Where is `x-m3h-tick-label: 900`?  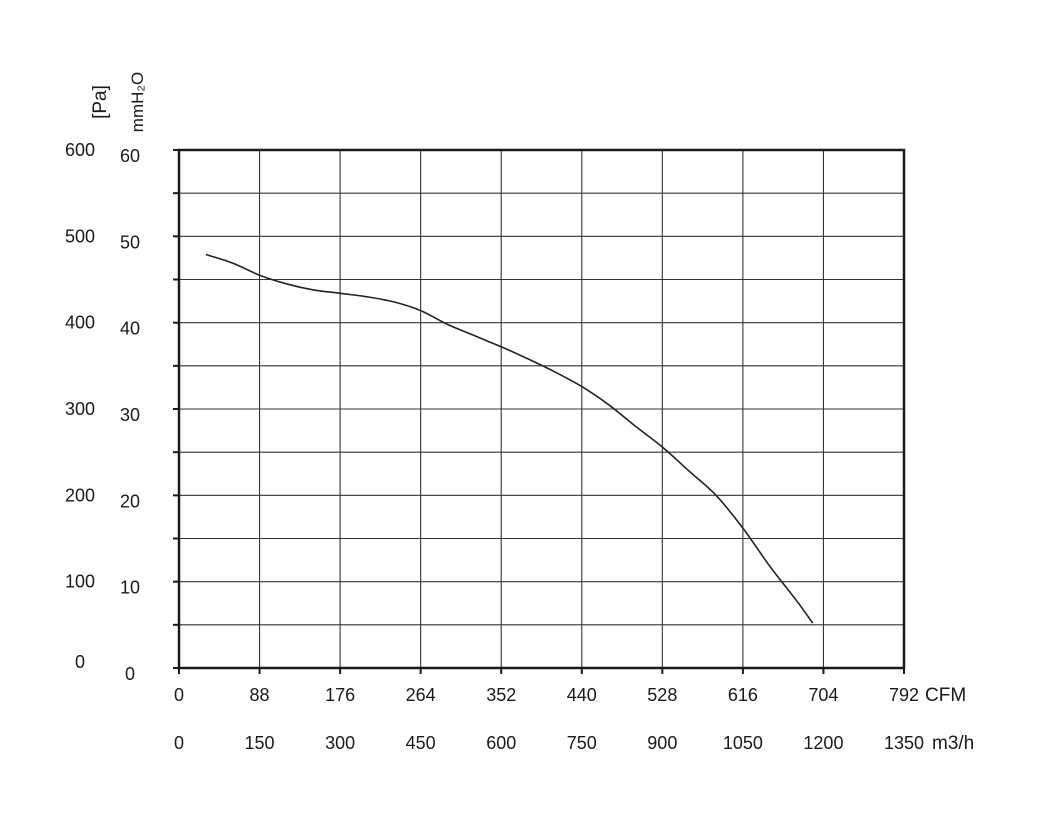
x-m3h-tick-label: 900 is located at coordinates (662, 743).